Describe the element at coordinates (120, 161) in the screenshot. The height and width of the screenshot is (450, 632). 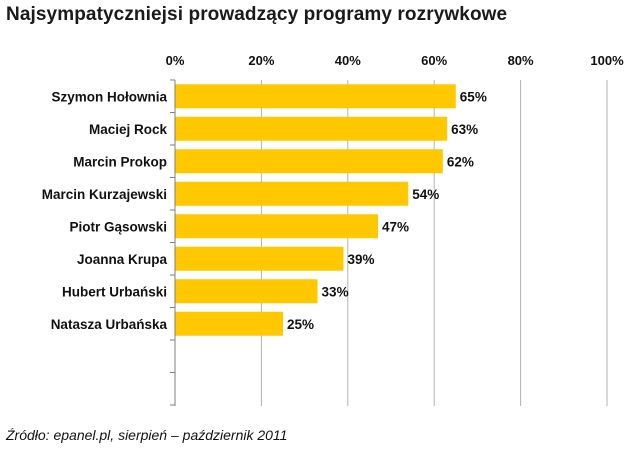
I see `category-label: Marcin Prokop` at that location.